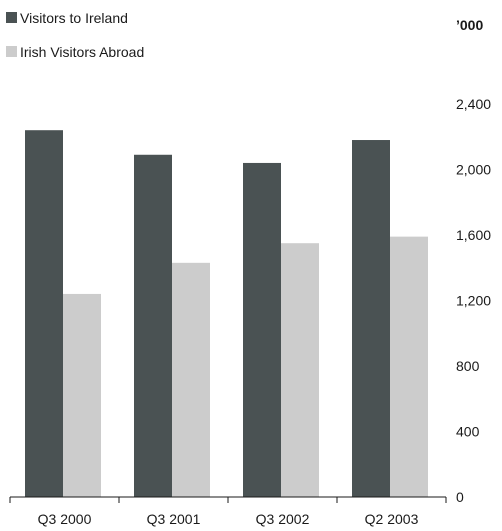 This screenshot has width=502, height=531. Describe the element at coordinates (473, 170) in the screenshot. I see `y-tick-label: 2,000` at that location.